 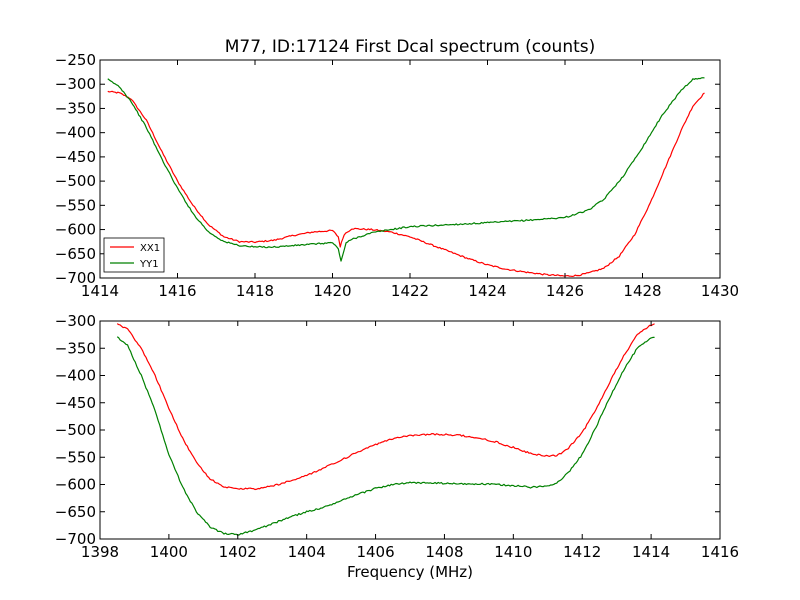 What do you see at coordinates (444, 552) in the screenshot?
I see `bottom-x-tick-label: 1408` at bounding box center [444, 552].